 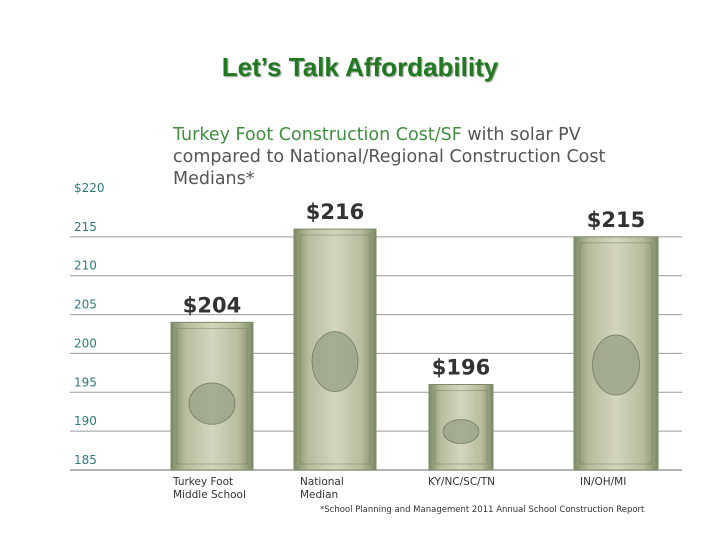 I want to click on y-tick-label: 210, so click(x=85, y=266).